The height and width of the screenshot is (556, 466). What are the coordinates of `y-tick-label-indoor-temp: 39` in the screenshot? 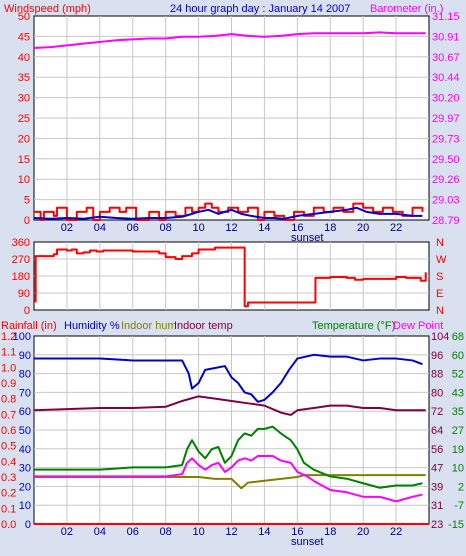 It's located at (437, 487).